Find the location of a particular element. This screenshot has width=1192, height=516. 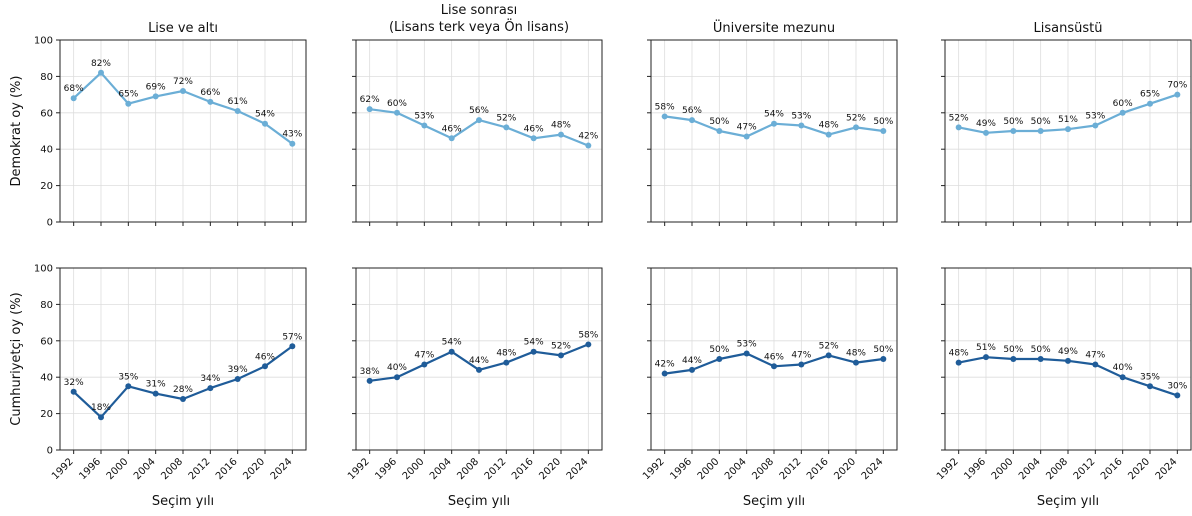

data-label: 61% is located at coordinates (238, 102).